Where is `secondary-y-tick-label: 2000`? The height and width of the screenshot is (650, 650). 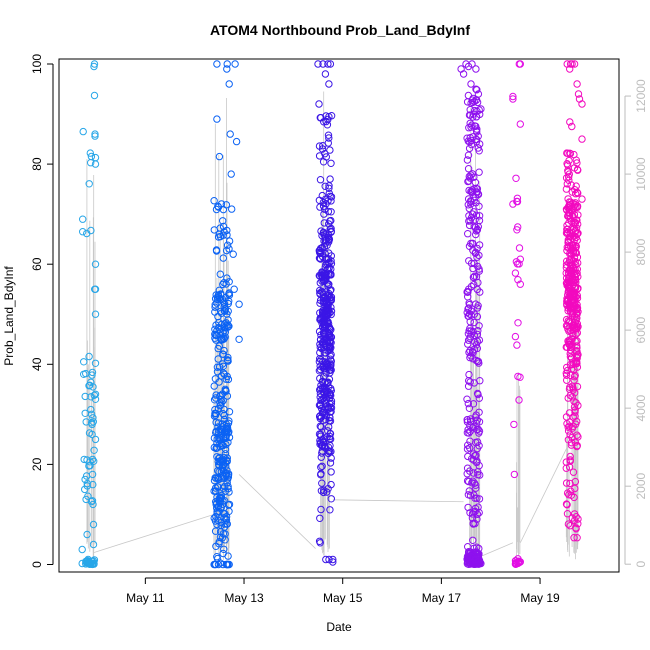
secondary-y-tick-label: 2000 is located at coordinates (641, 486).